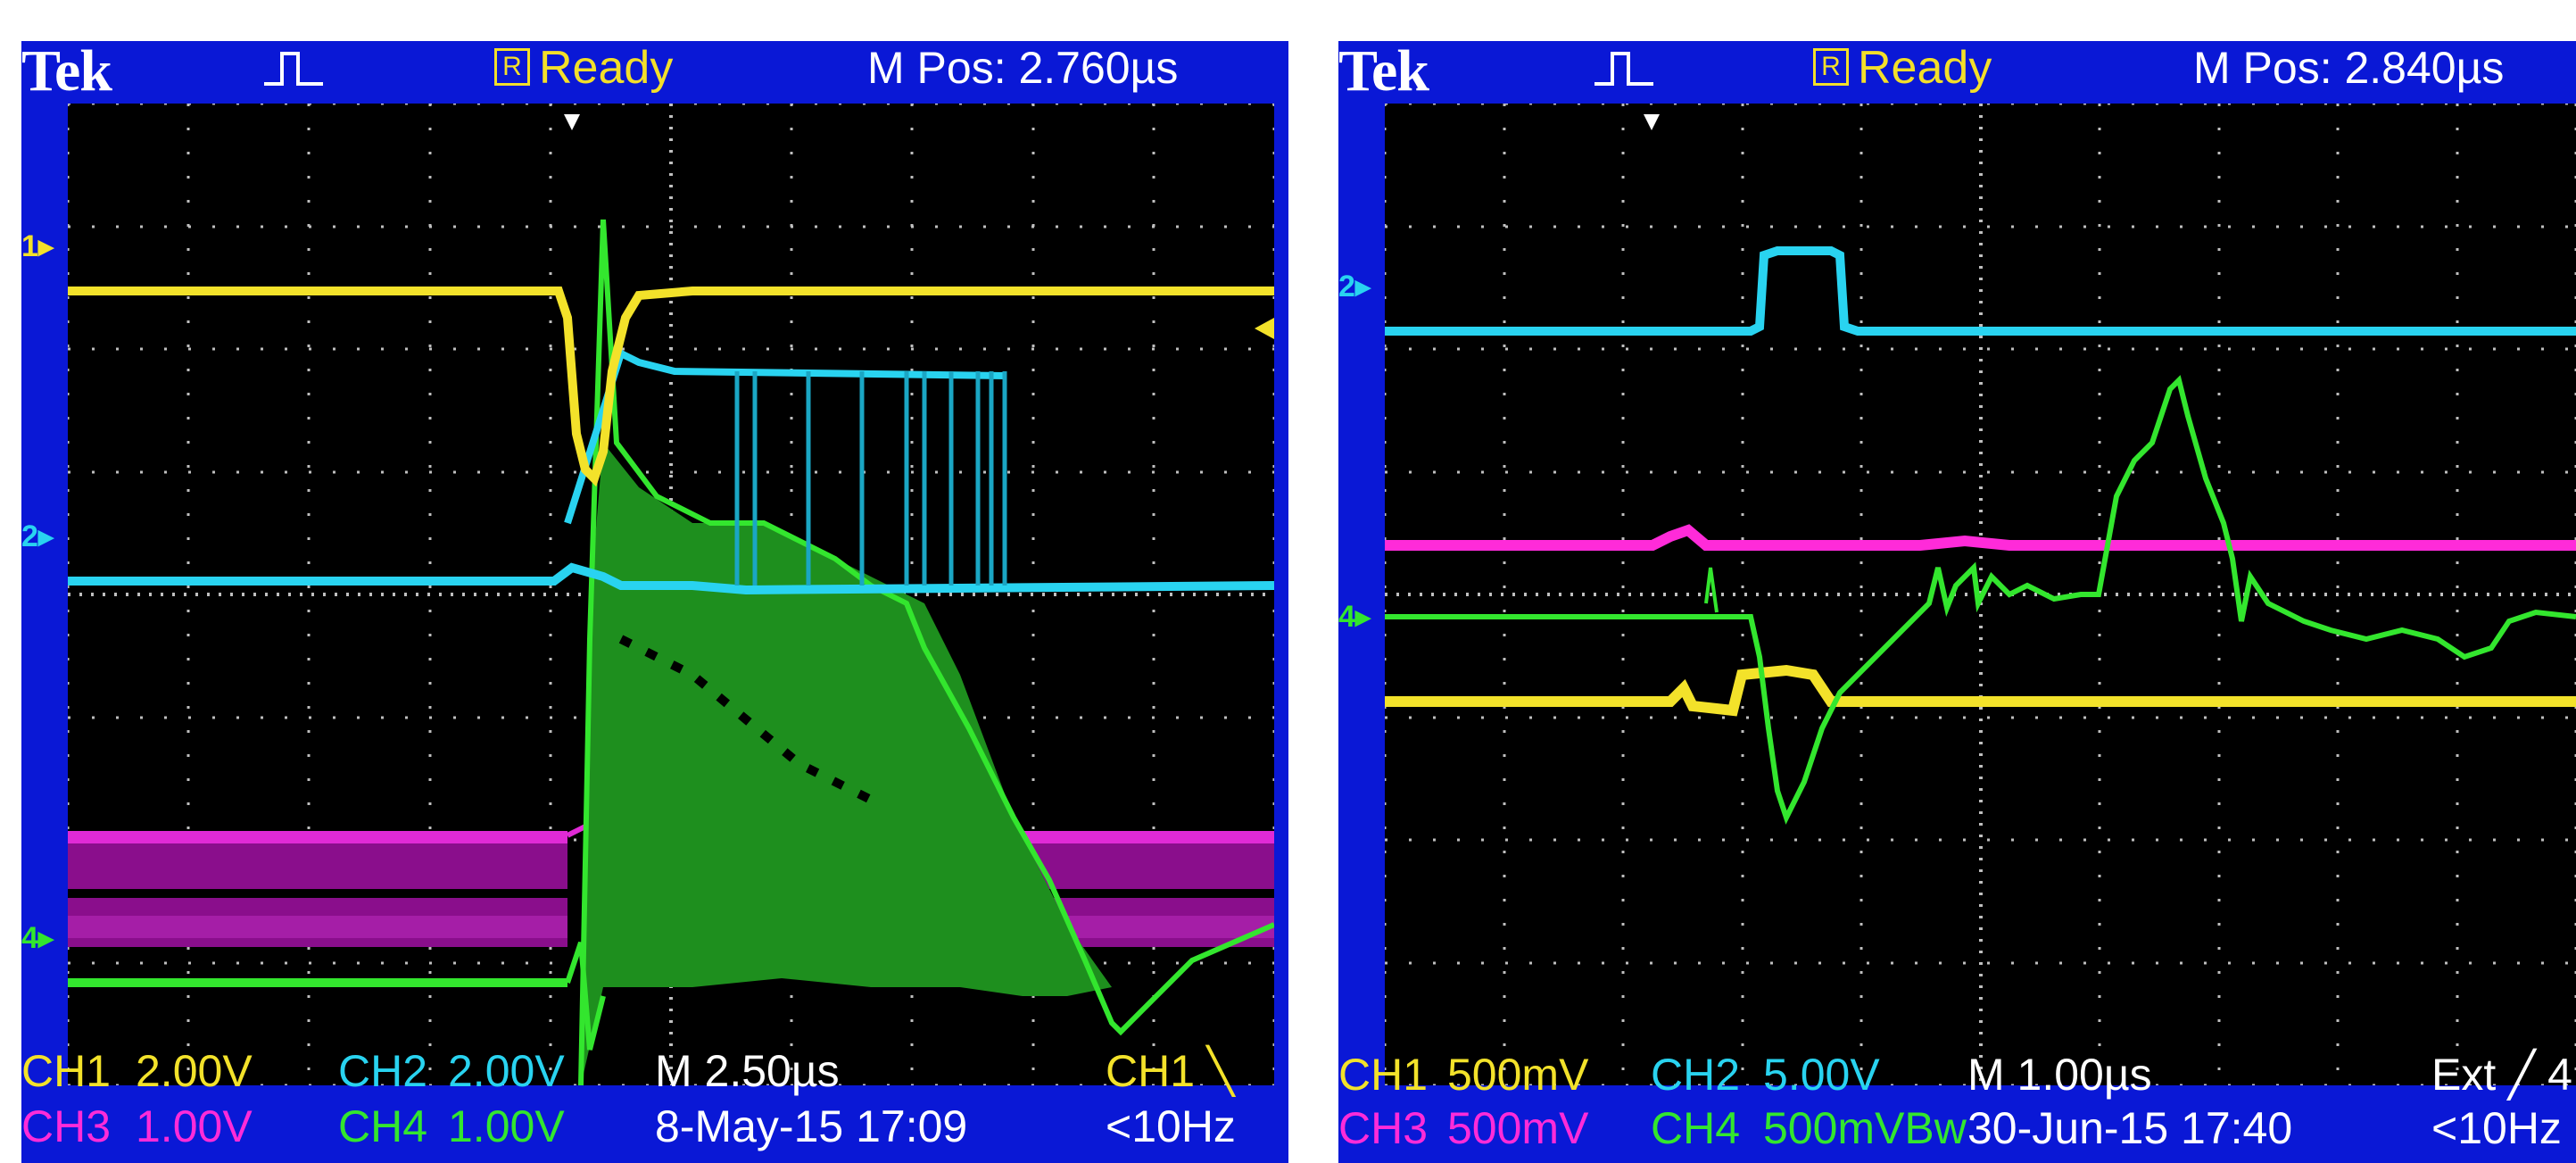 The height and width of the screenshot is (1163, 2576). What do you see at coordinates (1023, 68) in the screenshot?
I see `horizontal-position: M Pos: 2.760µs` at bounding box center [1023, 68].